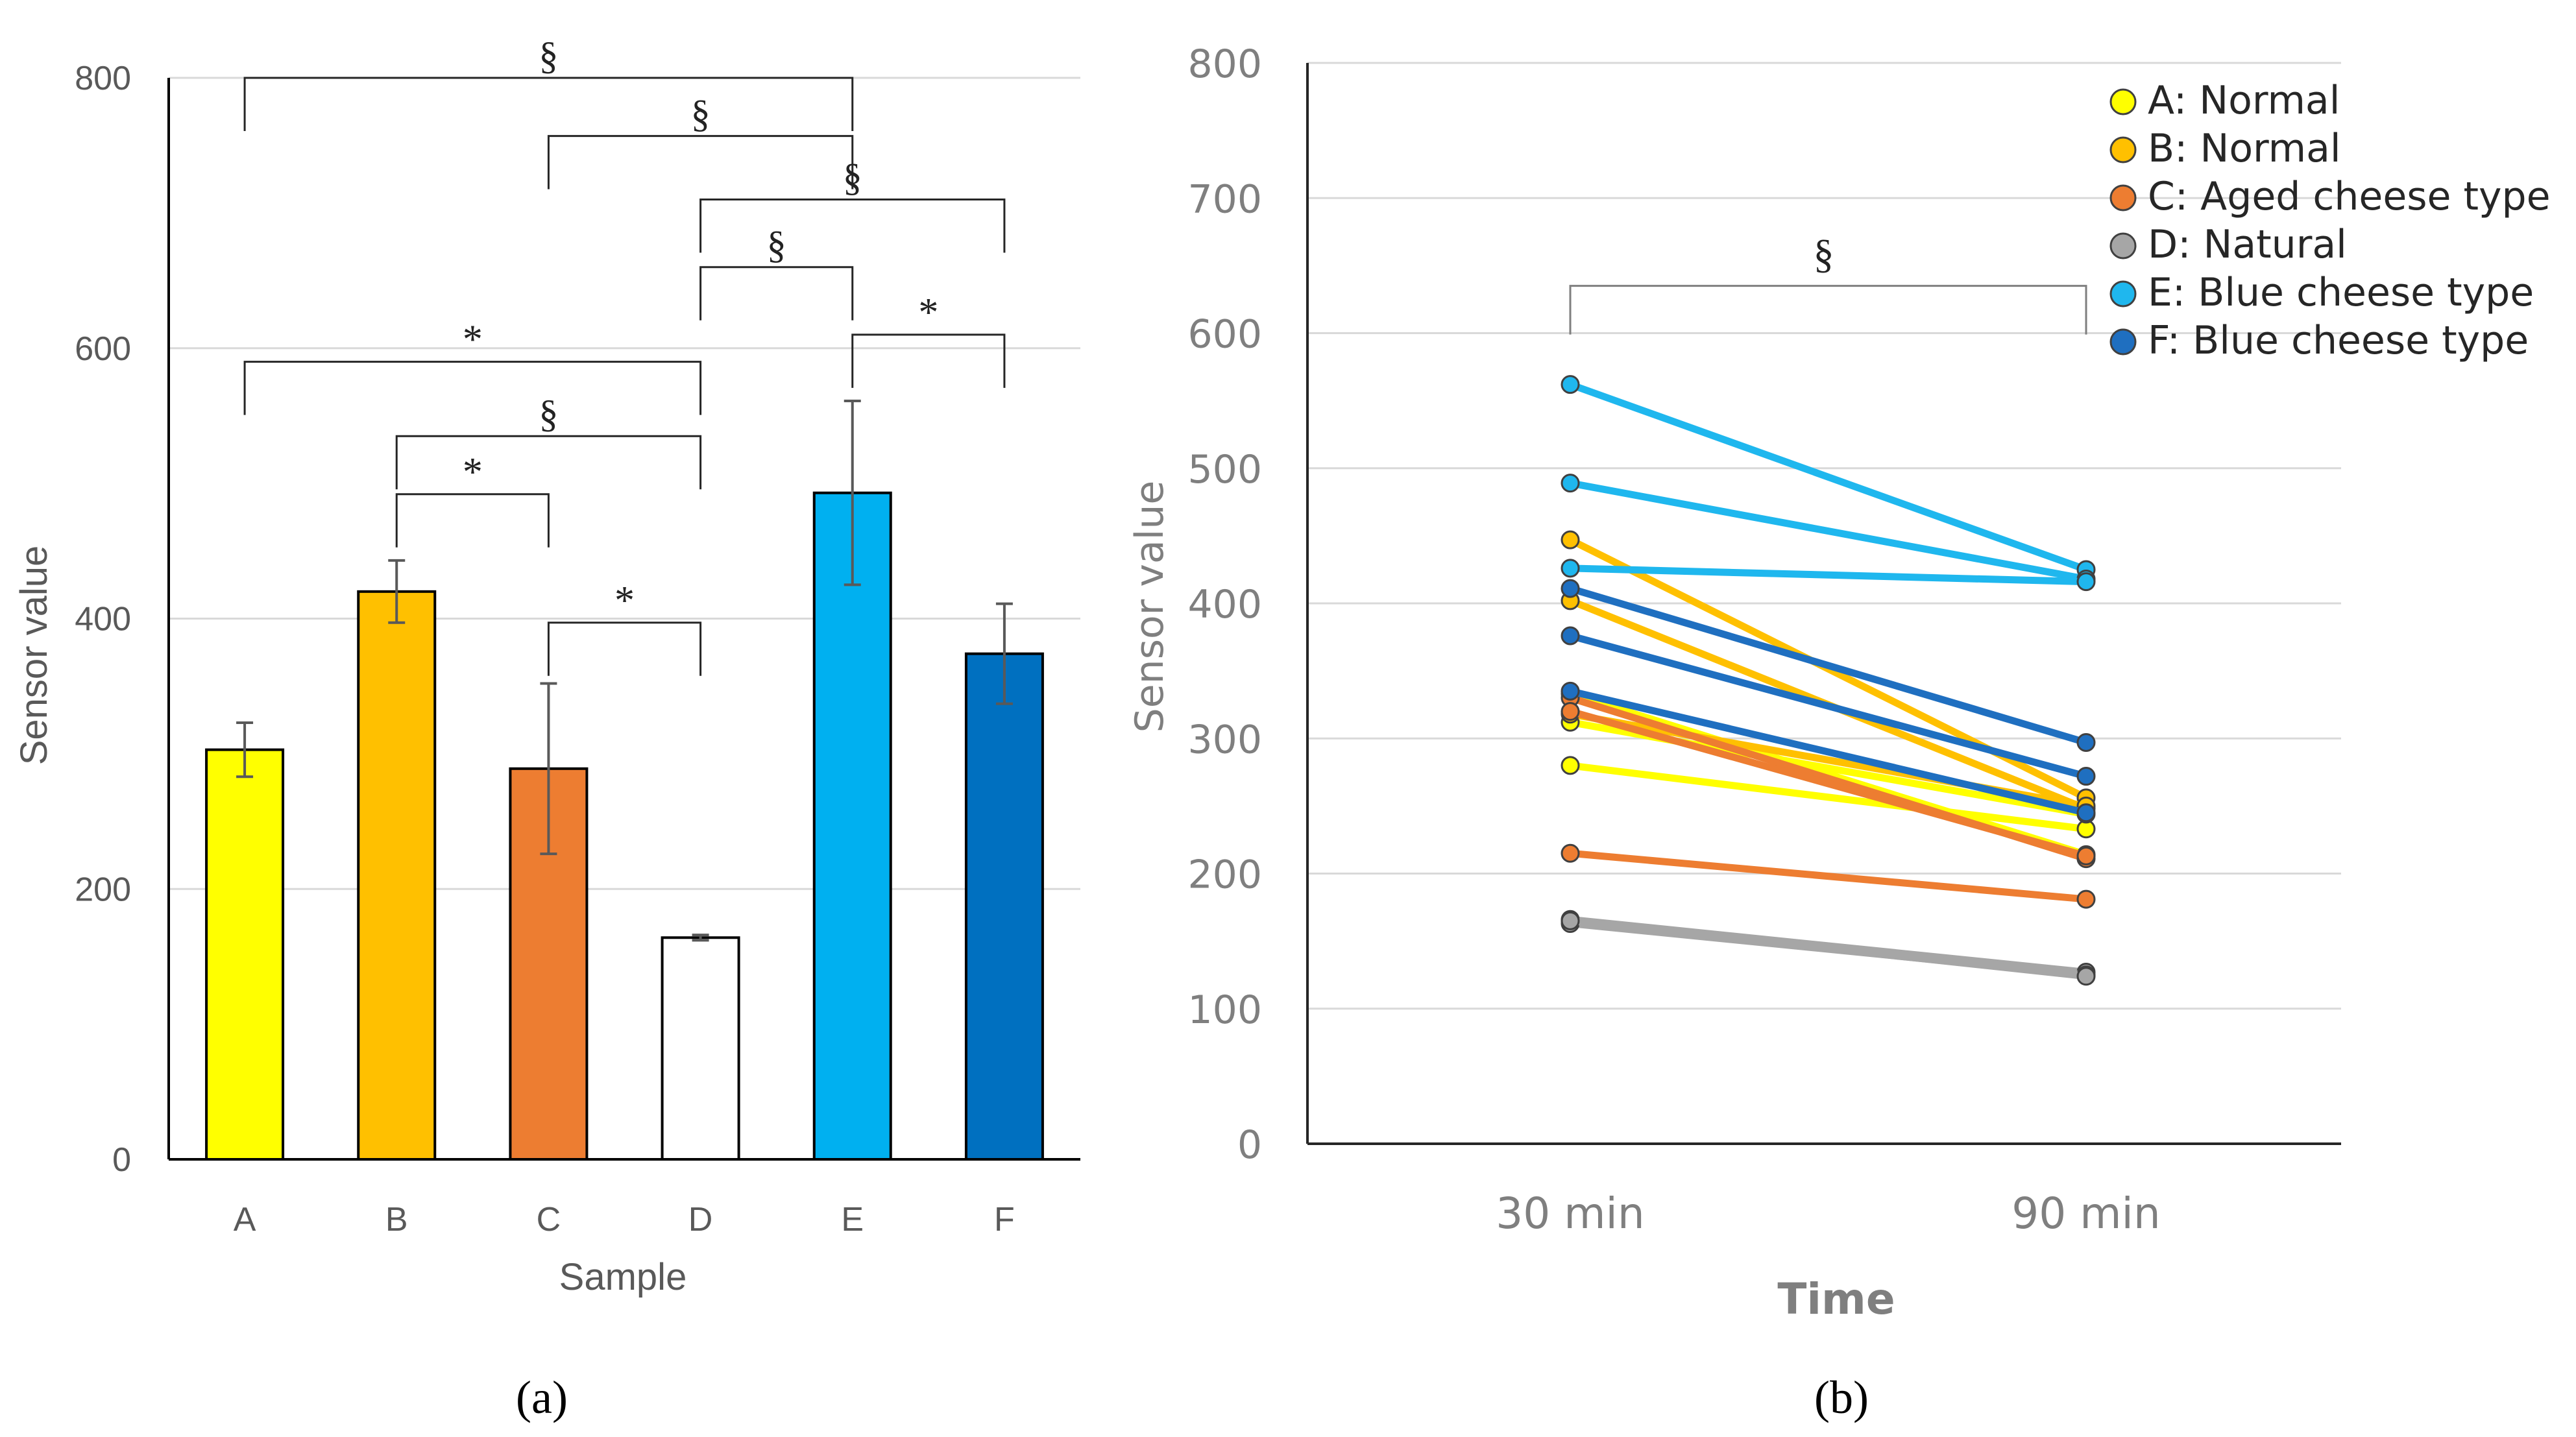 Image resolution: width=2576 pixels, height=1437 pixels. Describe the element at coordinates (1828, 283) in the screenshot. I see `panel-b-significance-bracket: §` at that location.